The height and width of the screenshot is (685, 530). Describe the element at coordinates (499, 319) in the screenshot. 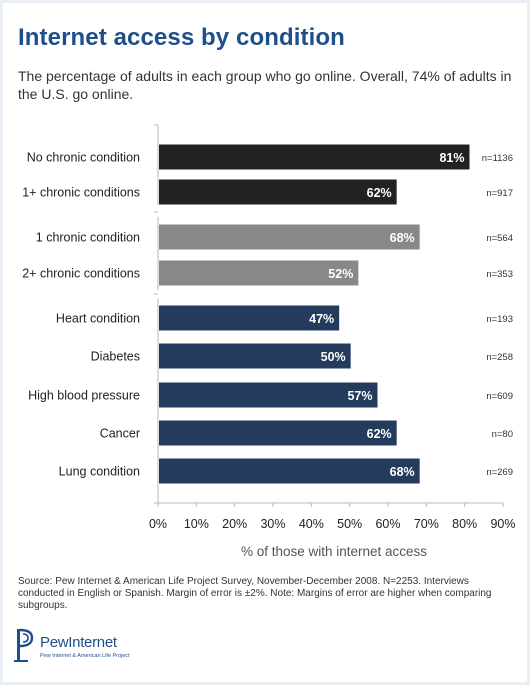

I see `sample-size-label: n=193` at that location.